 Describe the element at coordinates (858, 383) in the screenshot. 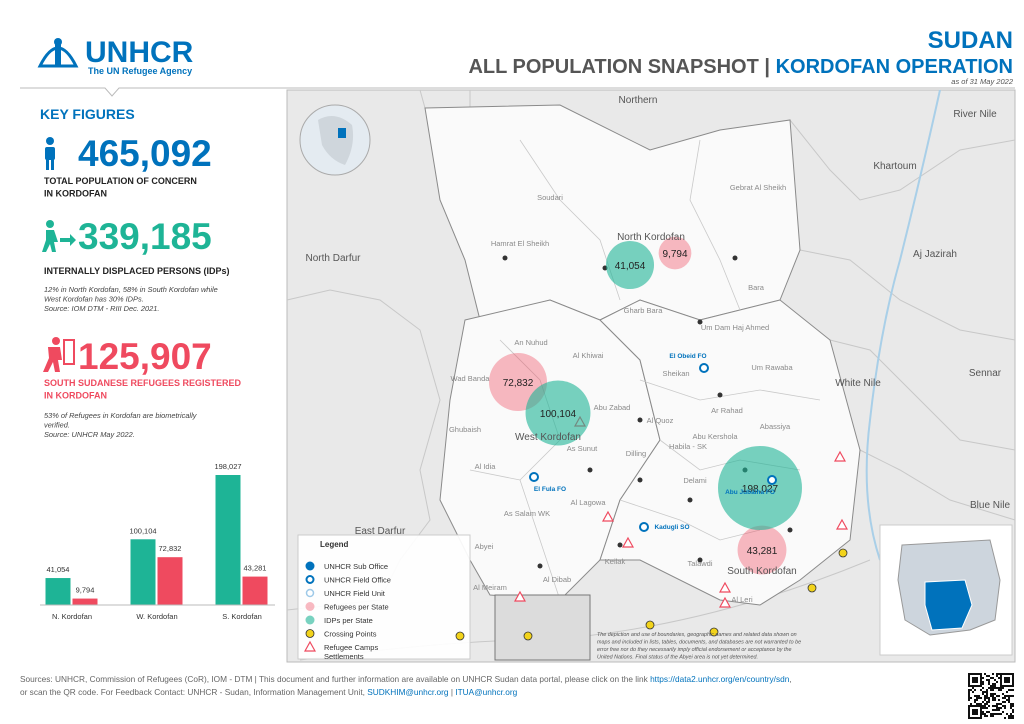

I see `region-label: White Nile` at that location.